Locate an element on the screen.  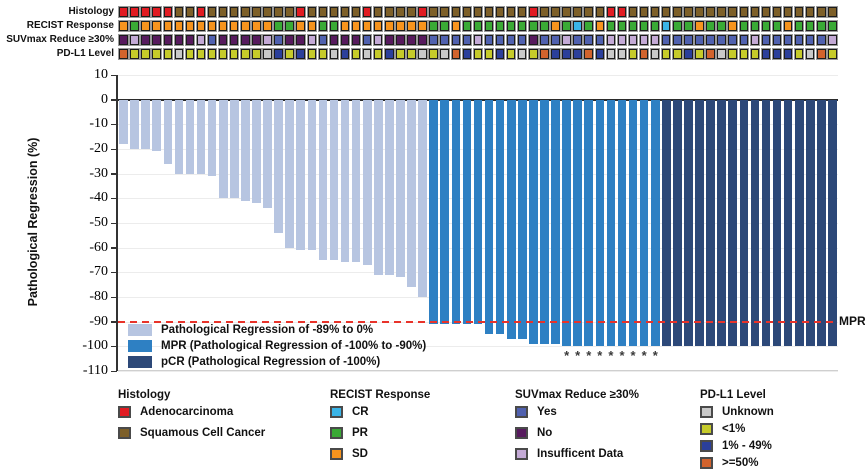
bottom-legend-item: 1% - 49% is located at coordinates (737, 446).